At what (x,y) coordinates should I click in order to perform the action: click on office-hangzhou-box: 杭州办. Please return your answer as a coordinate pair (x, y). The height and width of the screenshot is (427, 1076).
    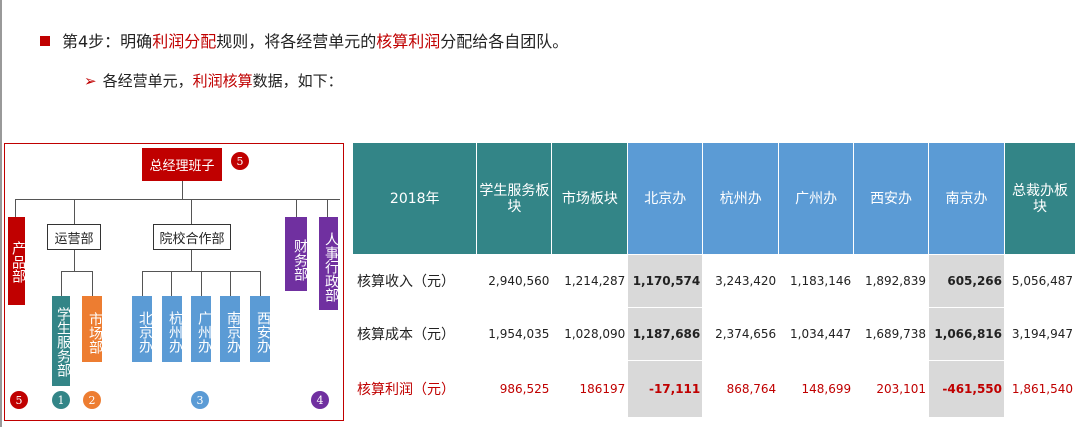
    Looking at the image, I should click on (172, 329).